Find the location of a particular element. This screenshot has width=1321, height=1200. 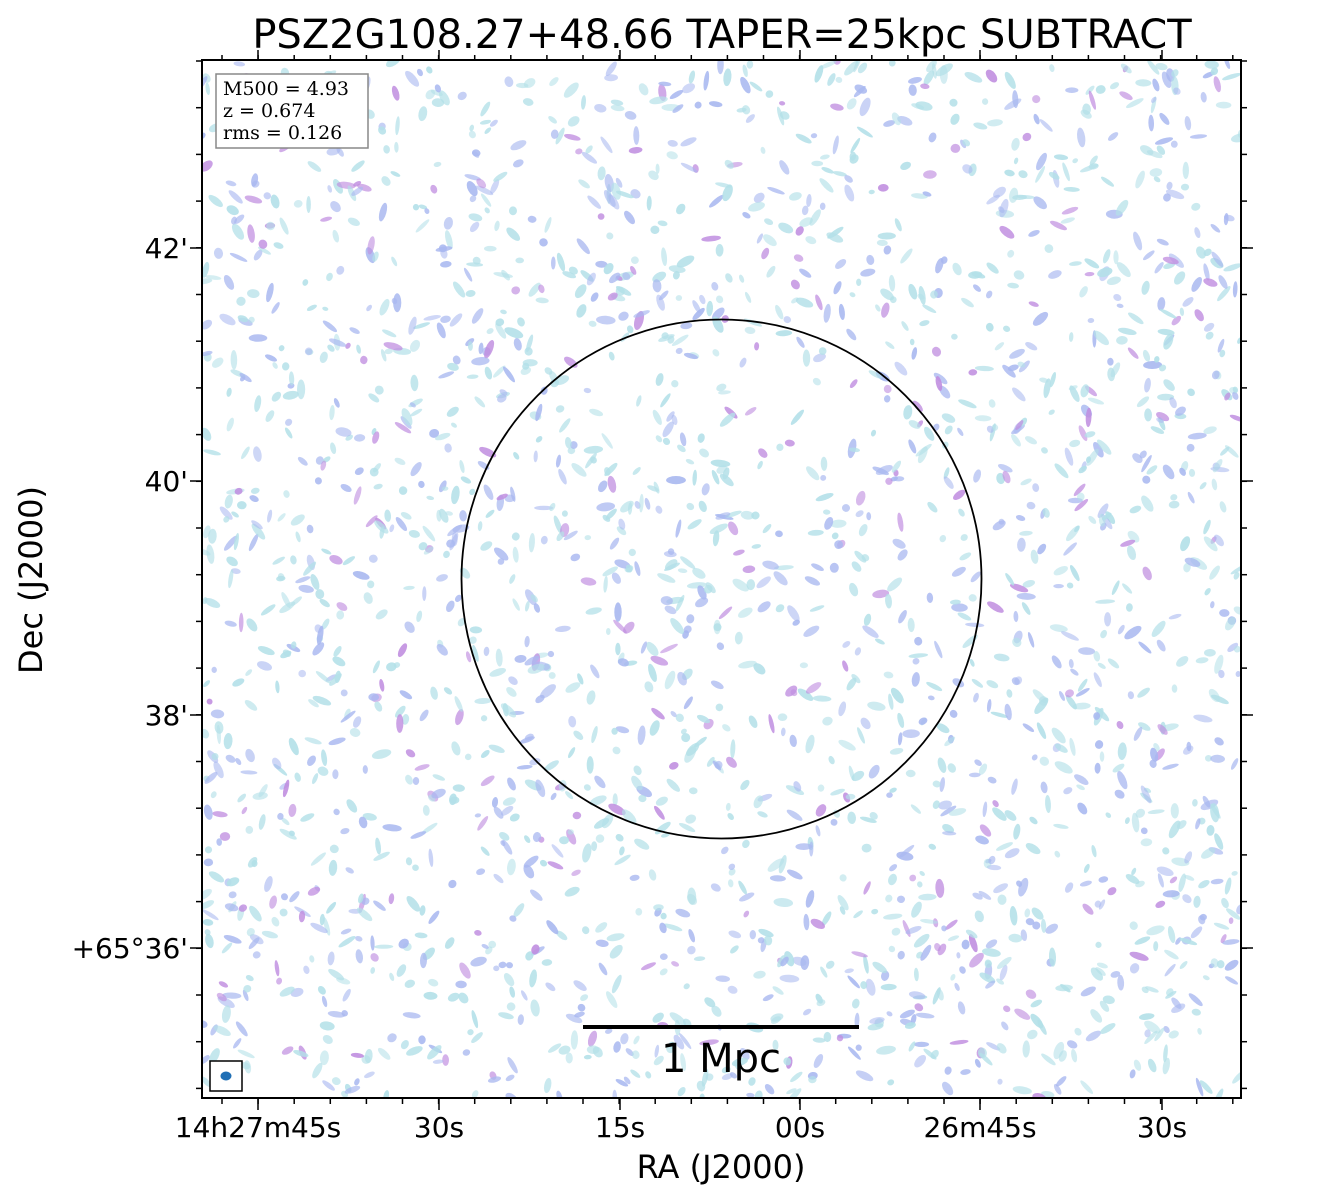

beam-indicator is located at coordinates (226, 1076).